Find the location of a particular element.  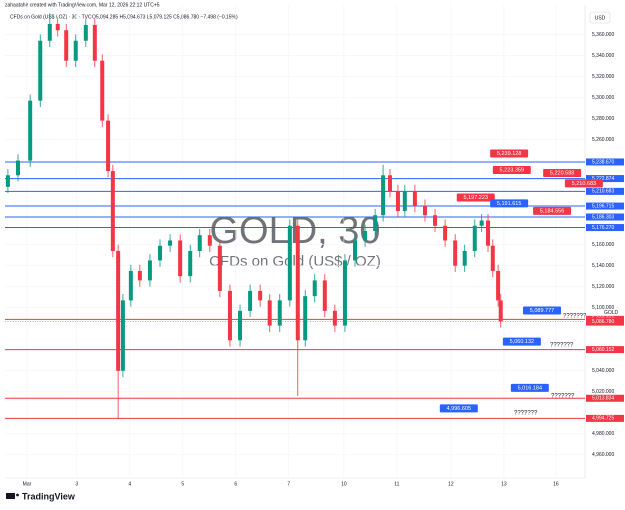

last-price-label: 5,086.780 is located at coordinates (603, 322).